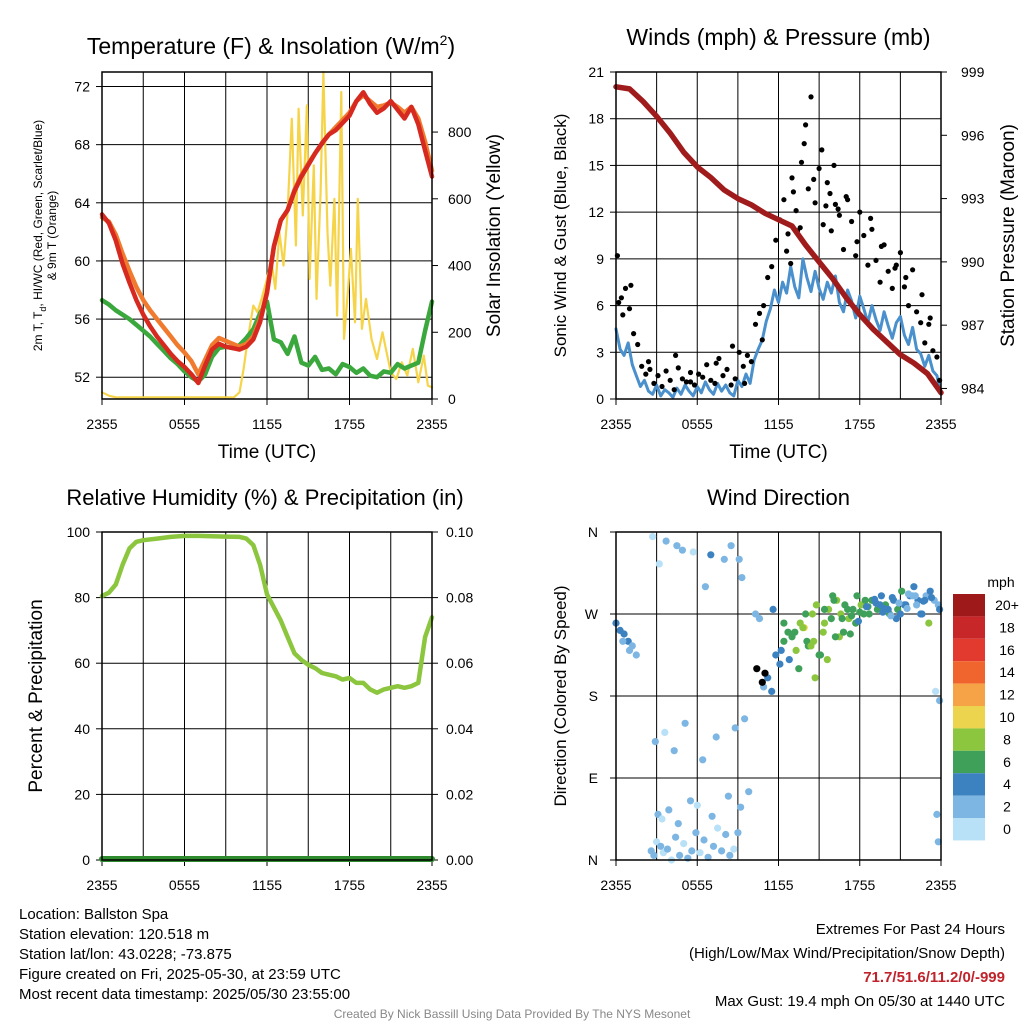  What do you see at coordinates (1007, 695) in the screenshot?
I see `colorbar-label: 12` at bounding box center [1007, 695].